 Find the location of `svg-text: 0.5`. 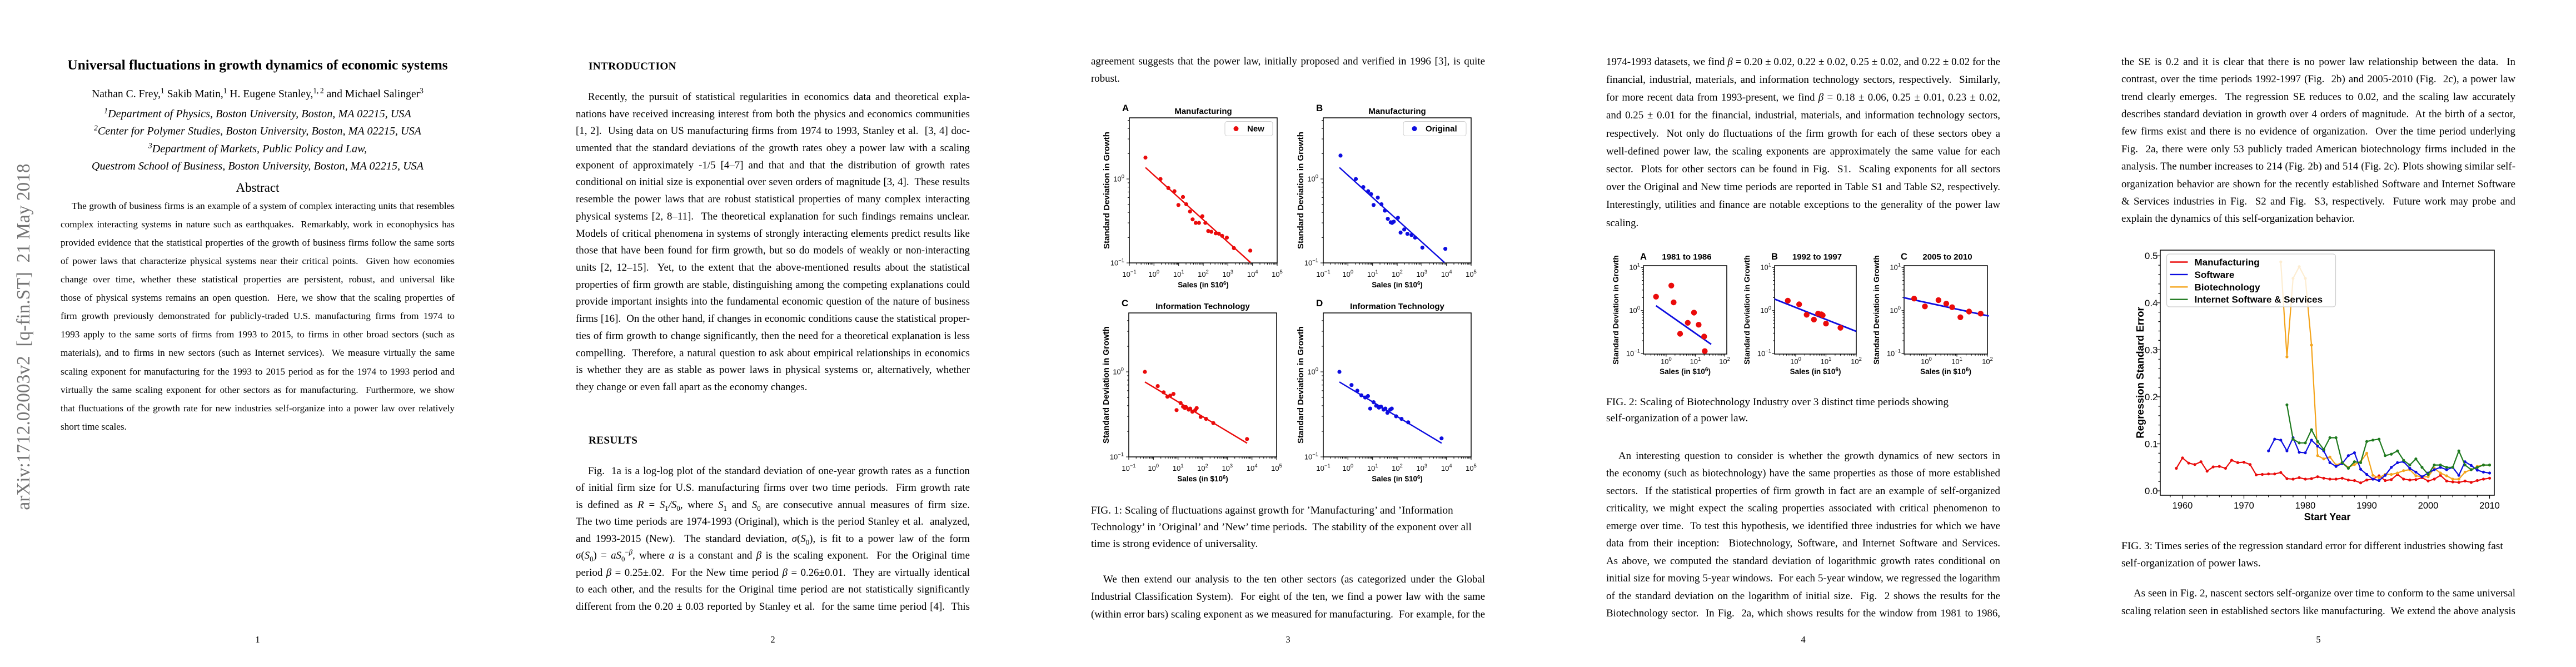

svg-text: 0.5 is located at coordinates (2151, 256).